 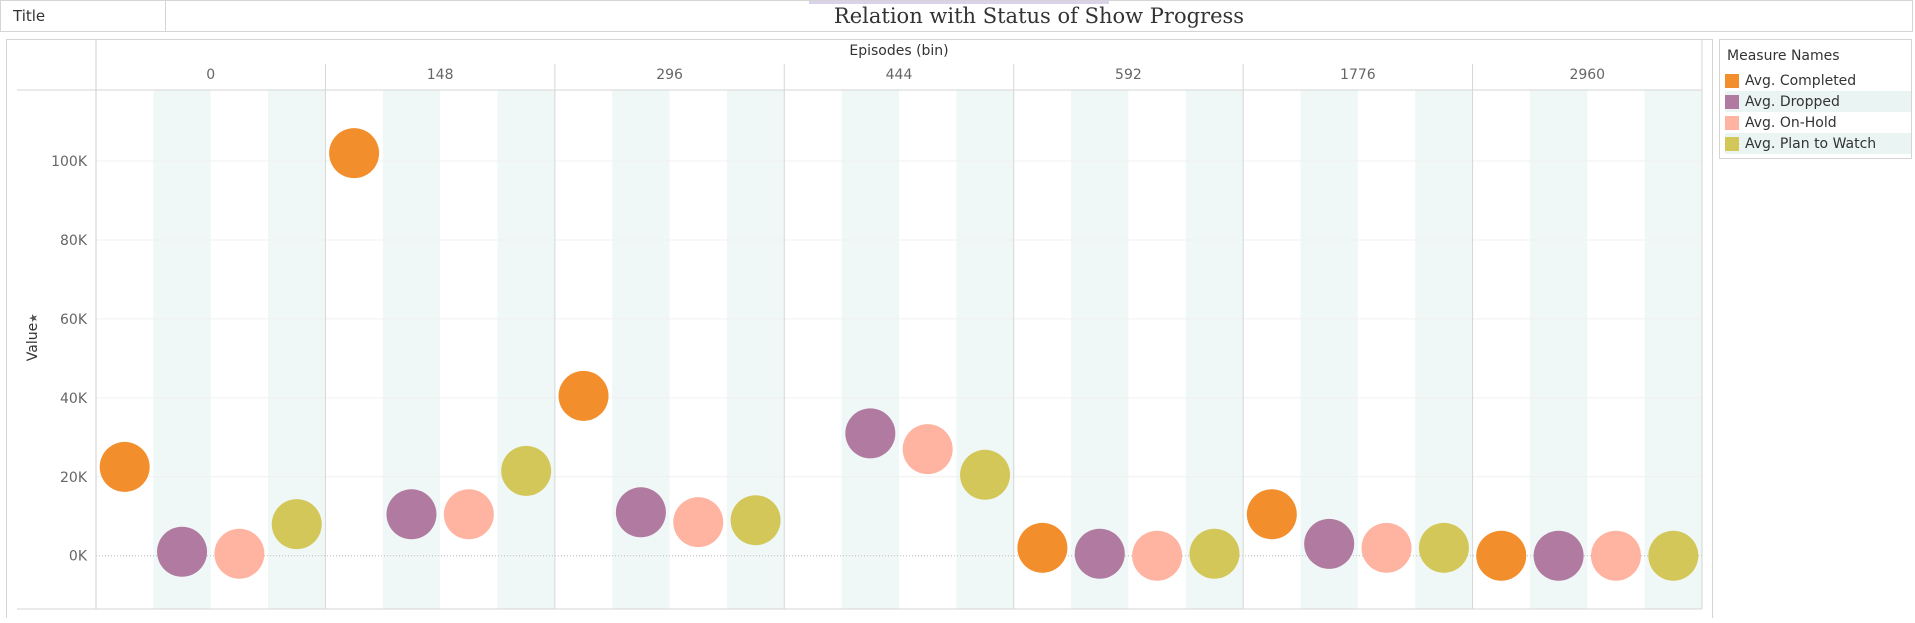 I want to click on title-tab: Title, so click(x=83, y=16).